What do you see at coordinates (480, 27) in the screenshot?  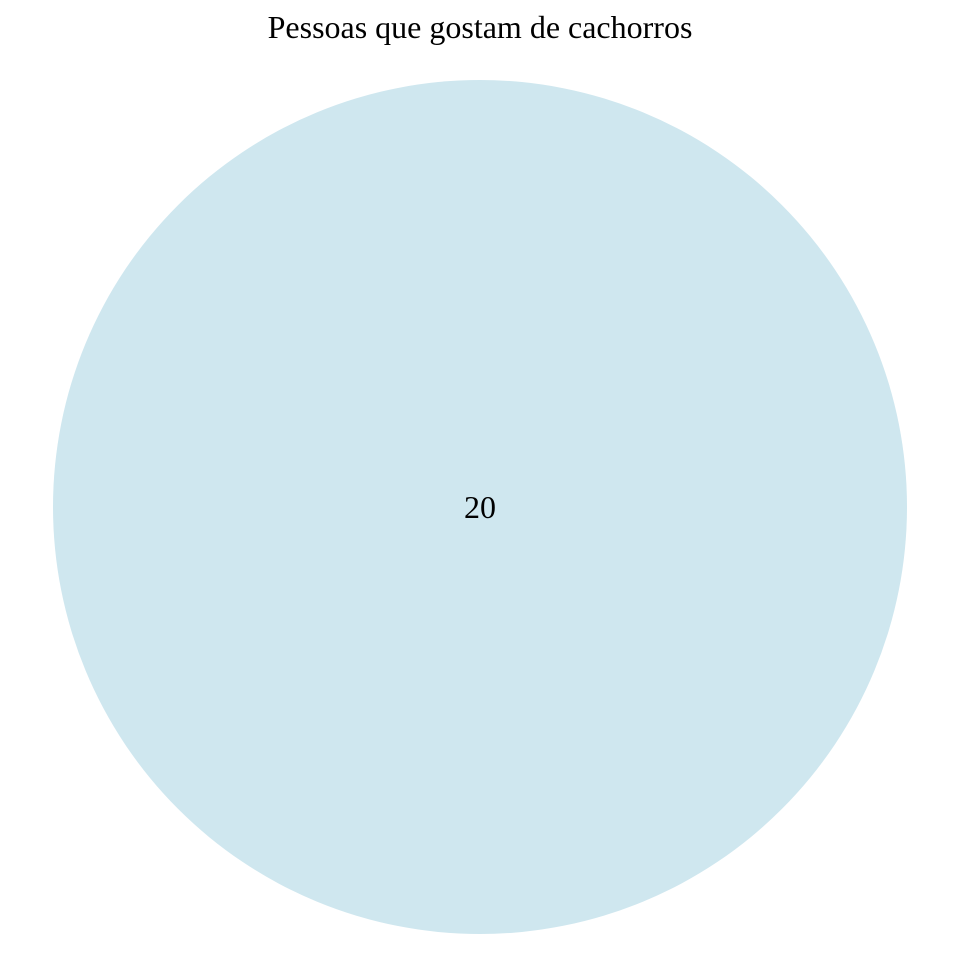 I see `chart-title: Pessoas que gostam de cachorros` at bounding box center [480, 27].